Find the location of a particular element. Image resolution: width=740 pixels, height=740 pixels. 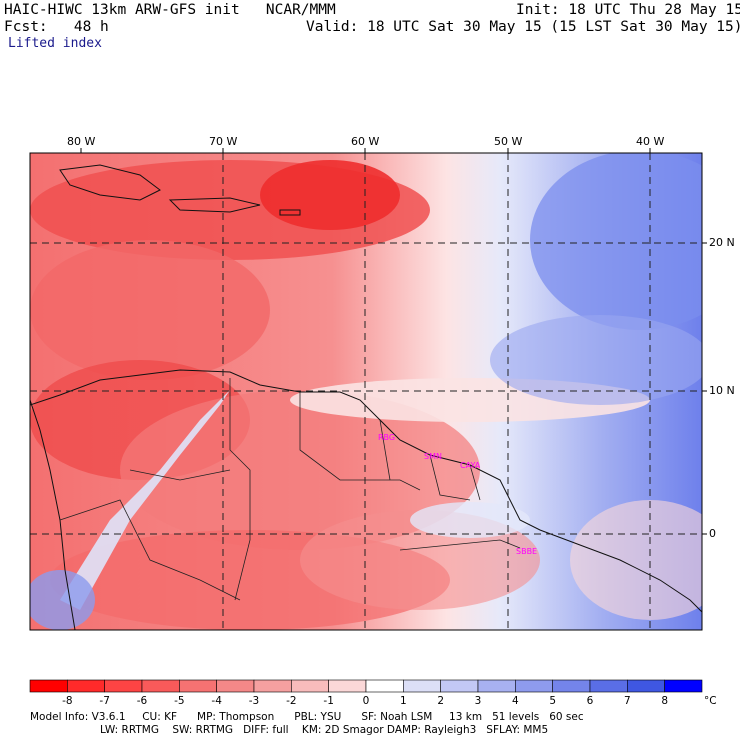

forecast-hour: Fcst: 48 h is located at coordinates (56, 27).